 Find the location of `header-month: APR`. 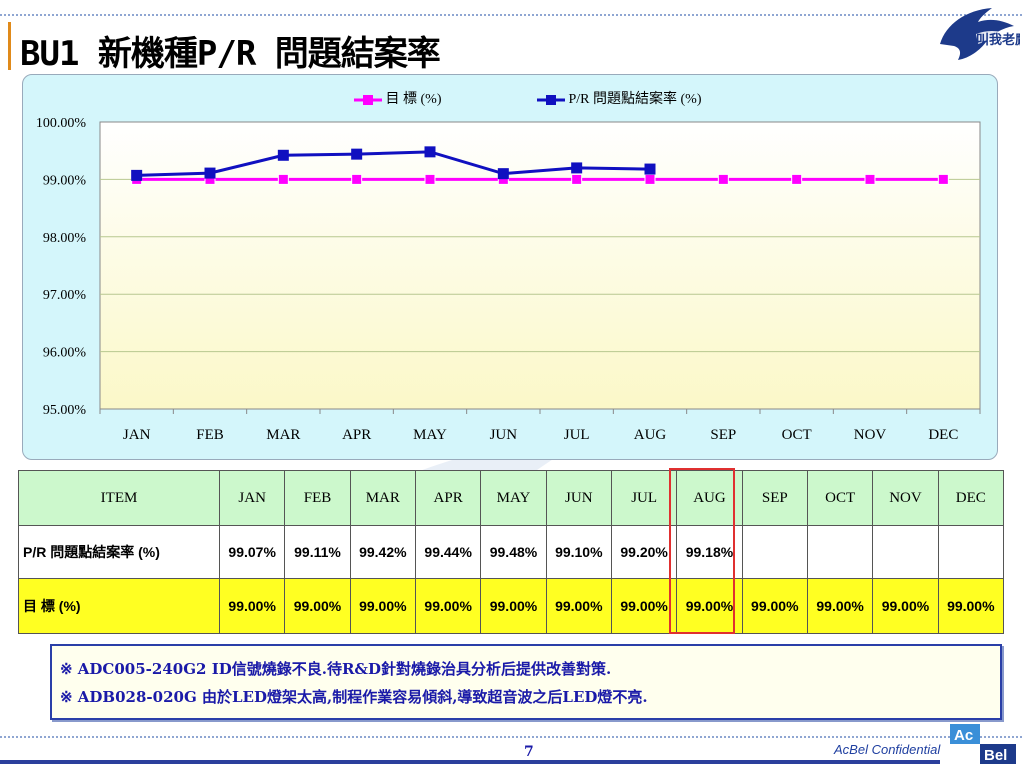

header-month: APR is located at coordinates (448, 498).